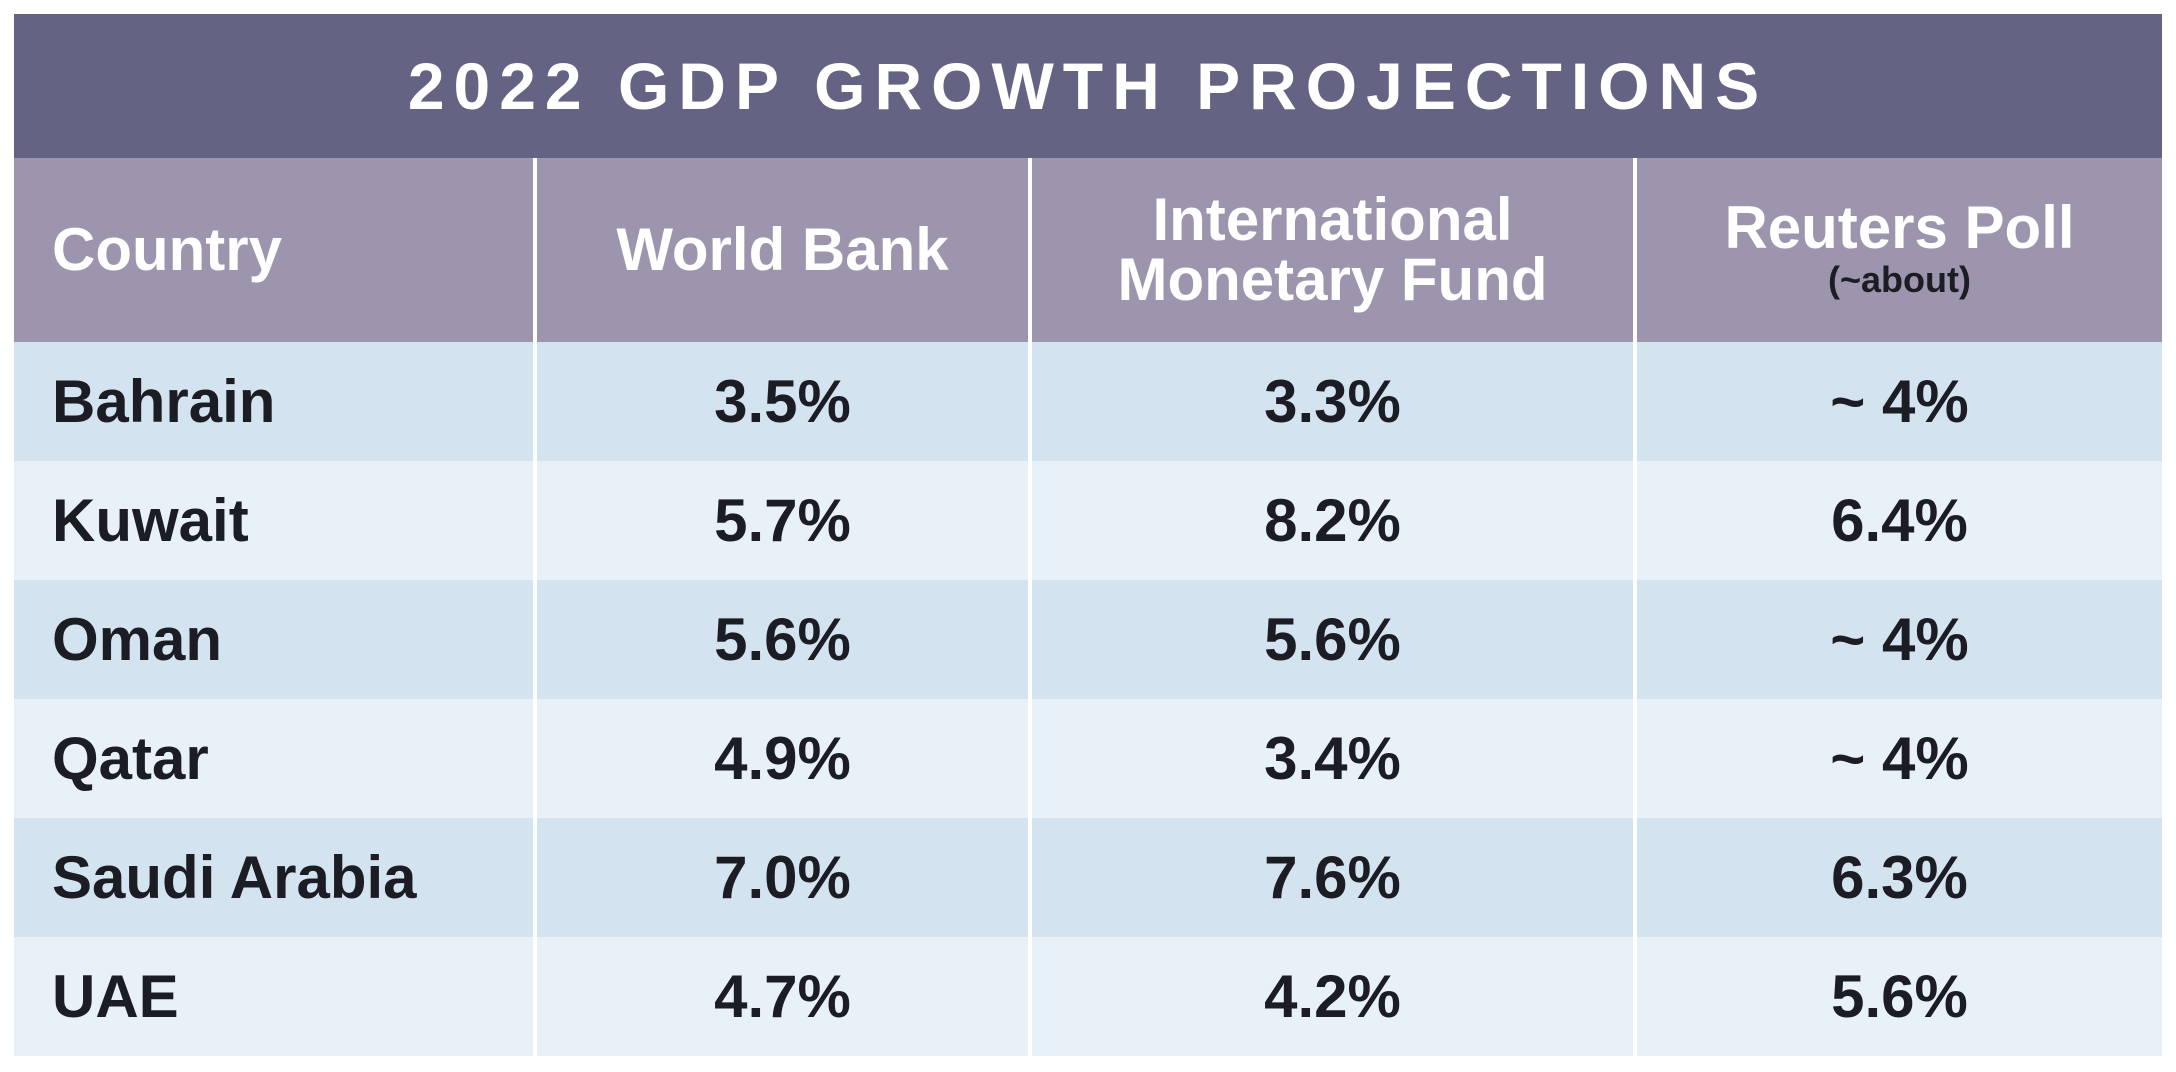 This screenshot has width=2176, height=1072. I want to click on cell-imf: 7.6%, so click(1331, 877).